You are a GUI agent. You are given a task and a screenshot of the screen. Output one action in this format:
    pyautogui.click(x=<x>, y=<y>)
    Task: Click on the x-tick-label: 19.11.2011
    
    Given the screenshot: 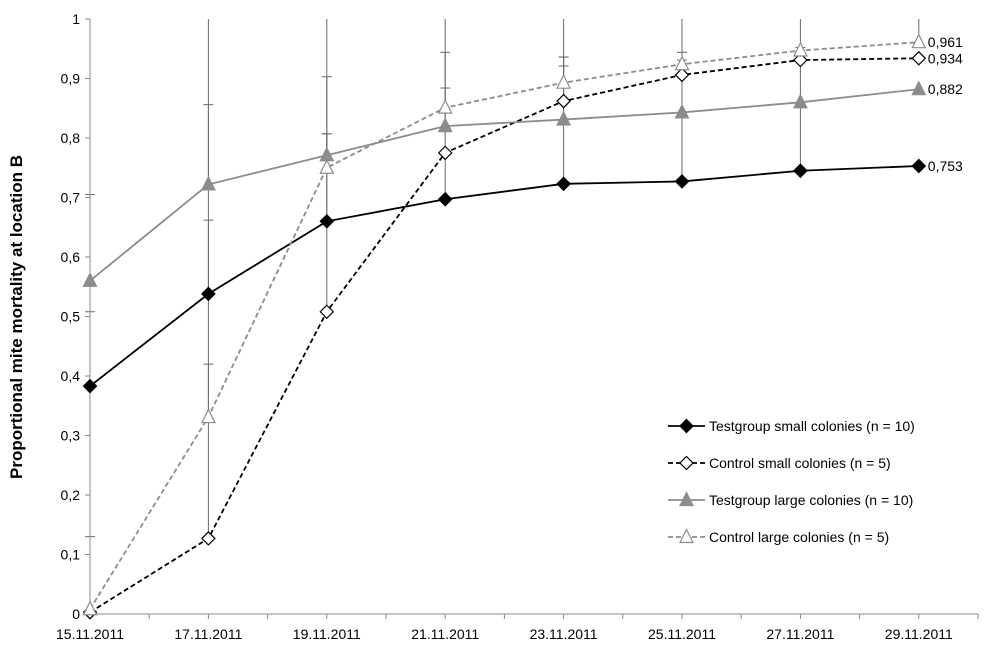 What is the action you would take?
    pyautogui.click(x=327, y=634)
    